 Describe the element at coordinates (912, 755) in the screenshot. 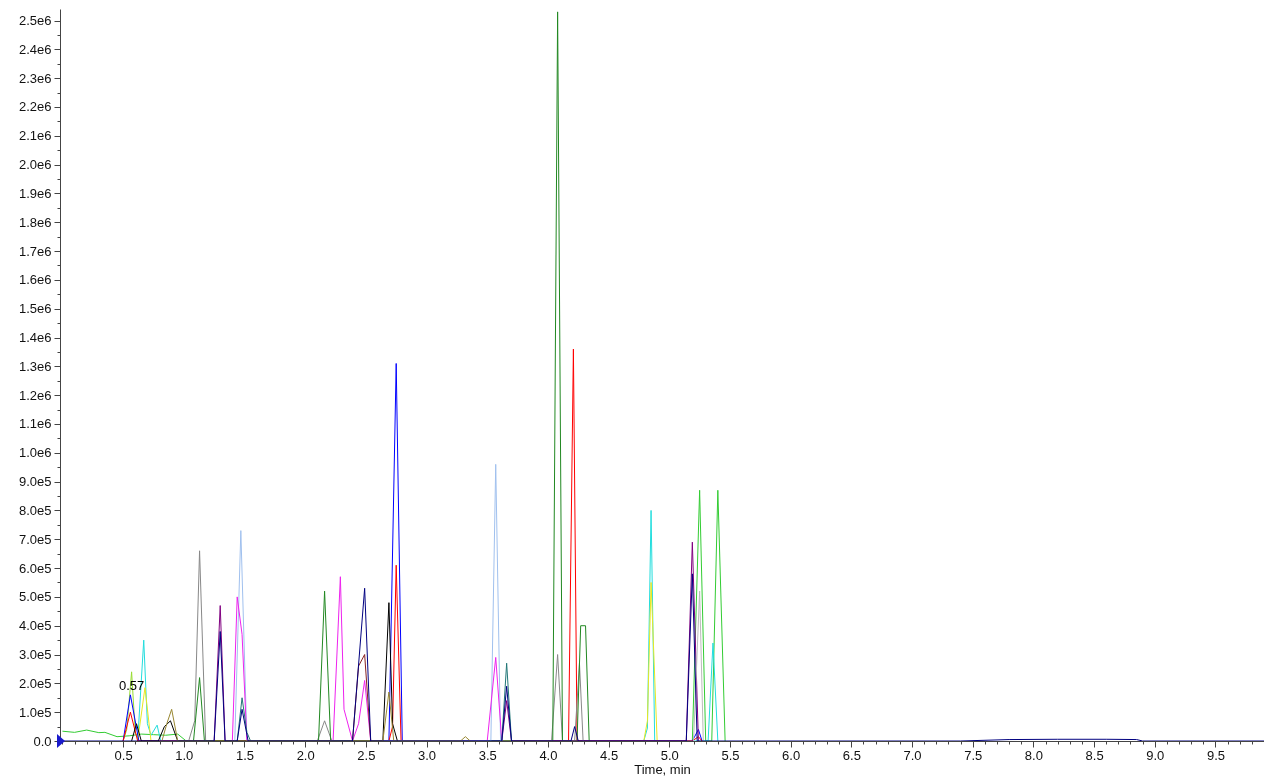

I see `x-tick-label: 7.0` at that location.